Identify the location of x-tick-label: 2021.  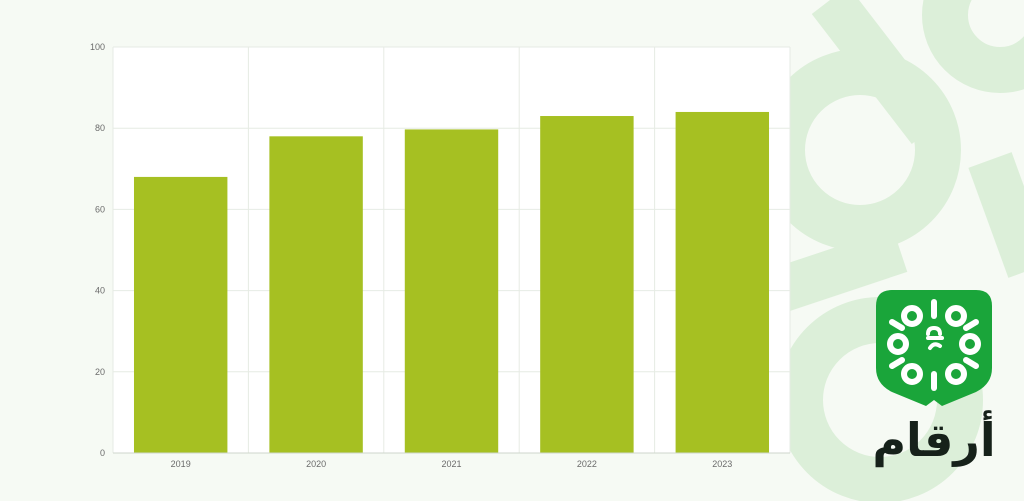
(451, 464).